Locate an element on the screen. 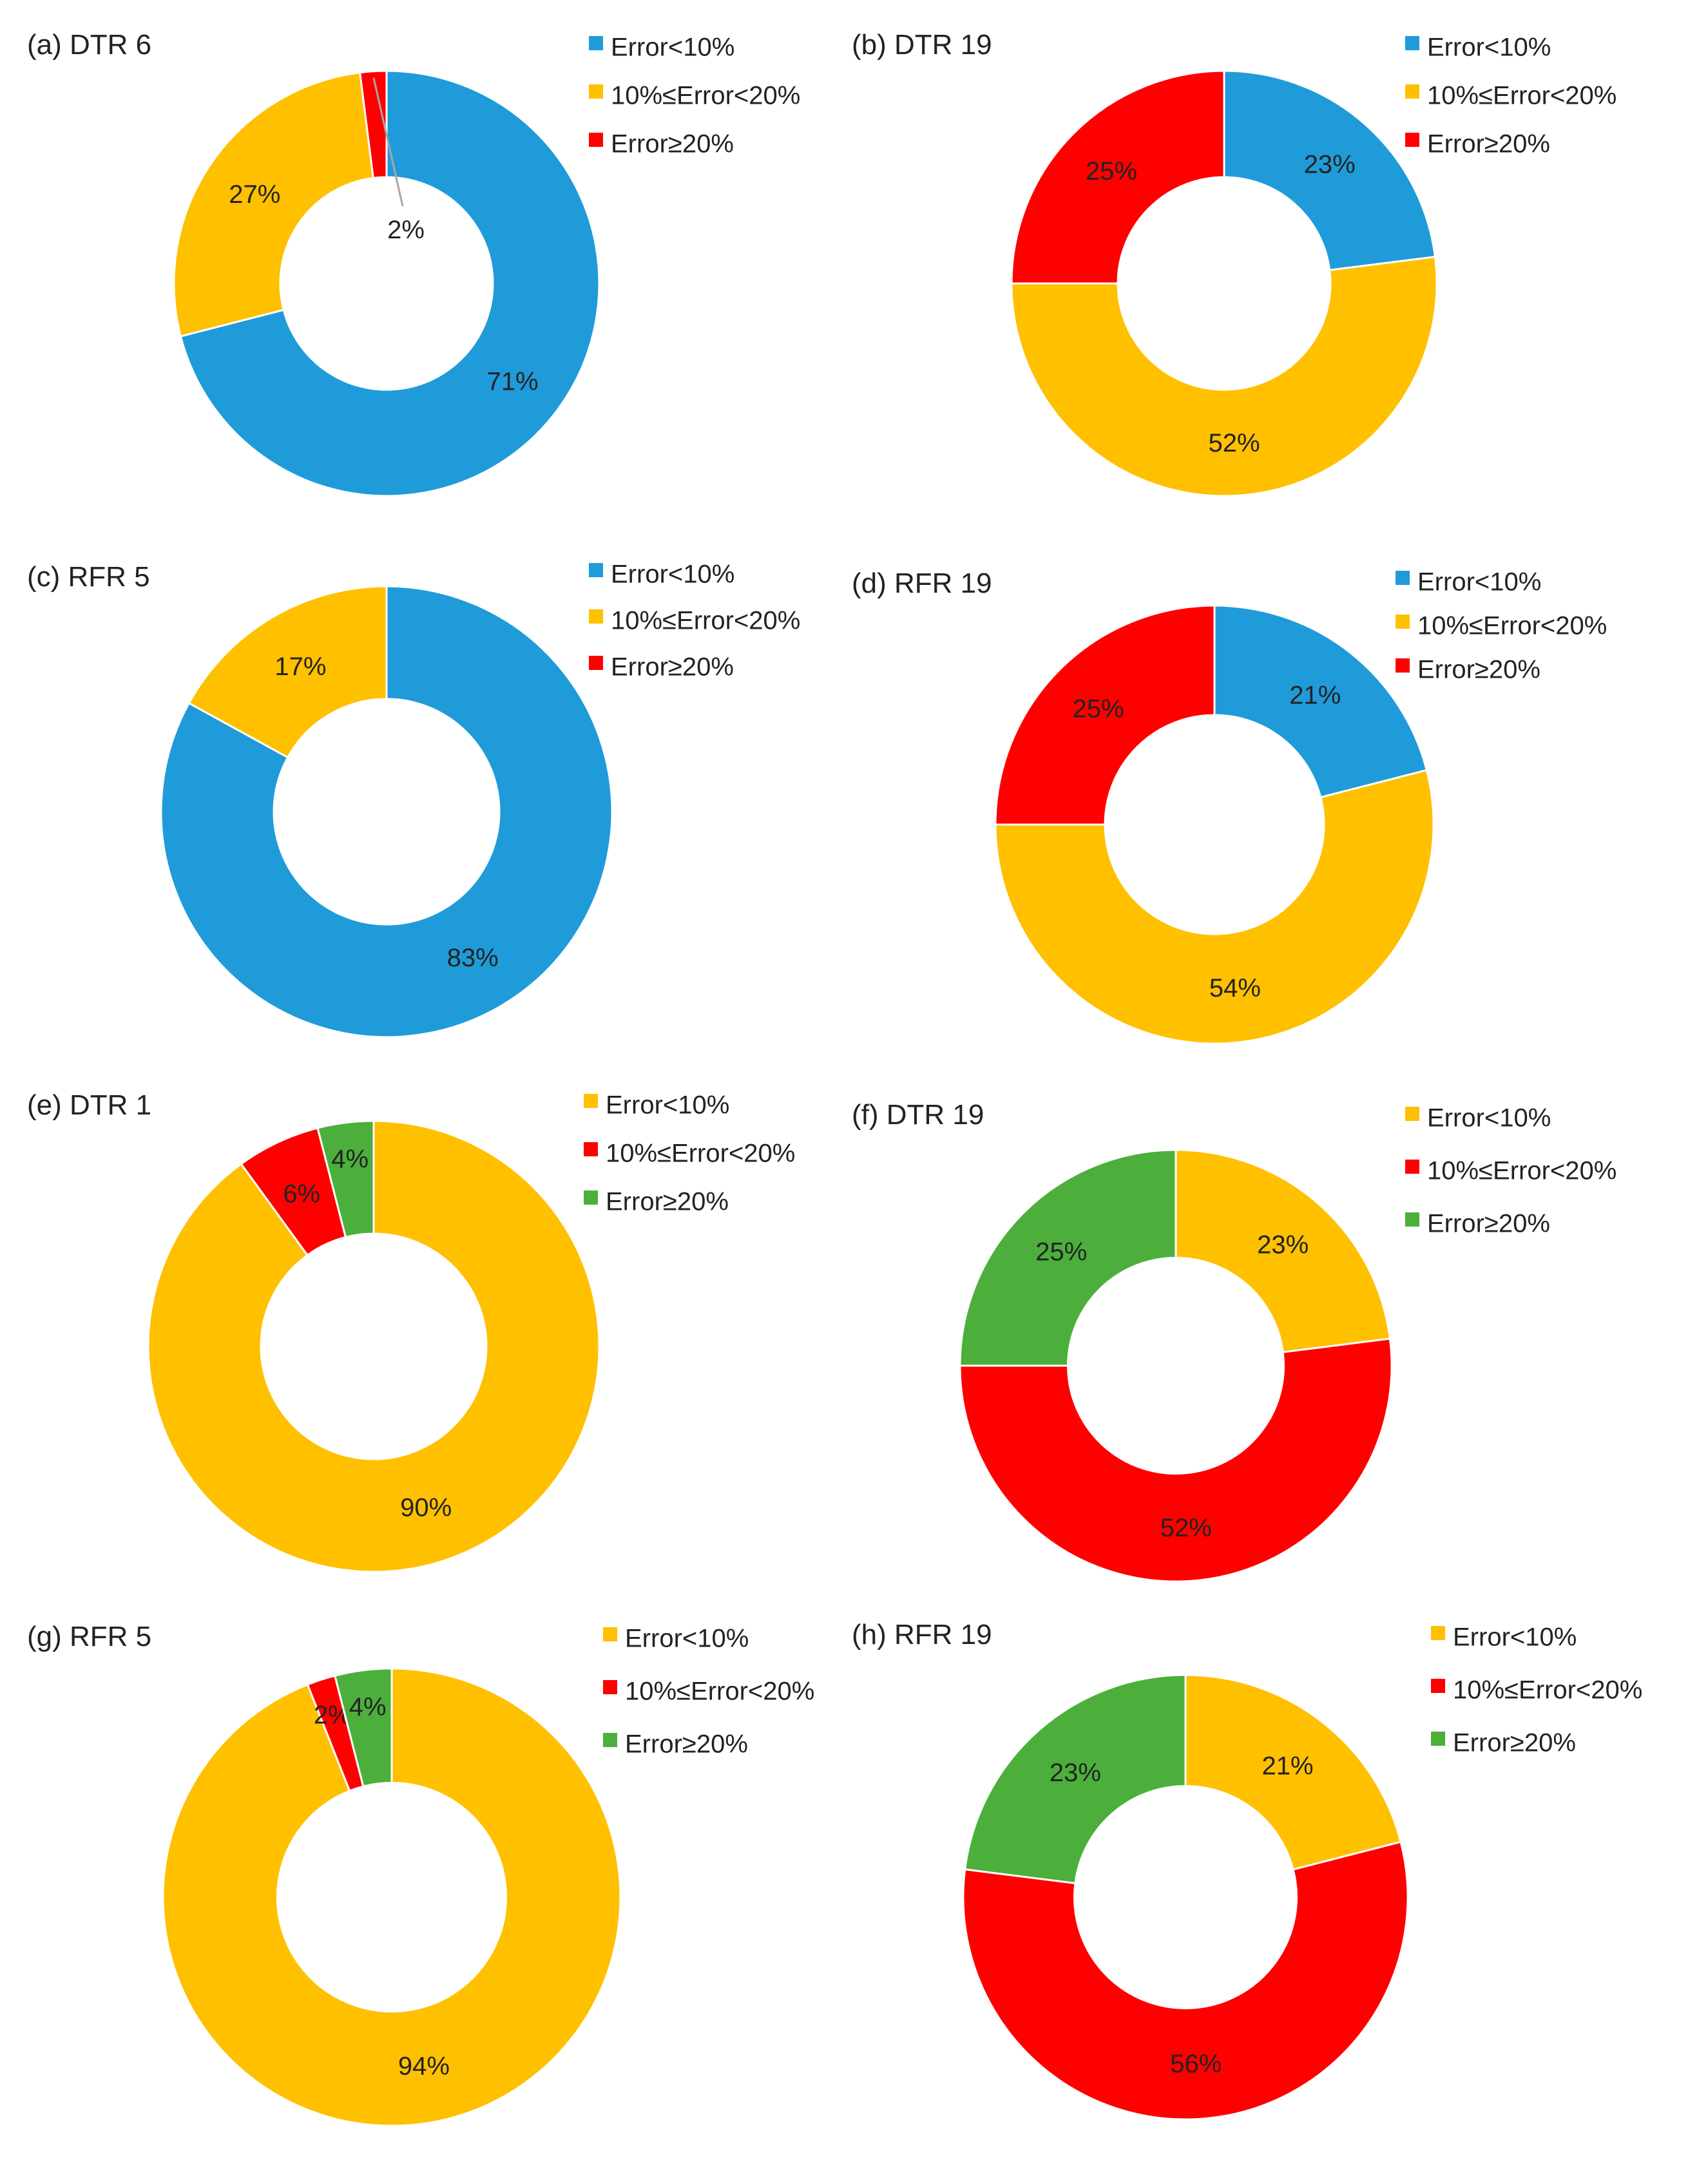 The height and width of the screenshot is (2160, 1708). chart-b-legend-swatch-error-lt-10pct is located at coordinates (1412, 43).